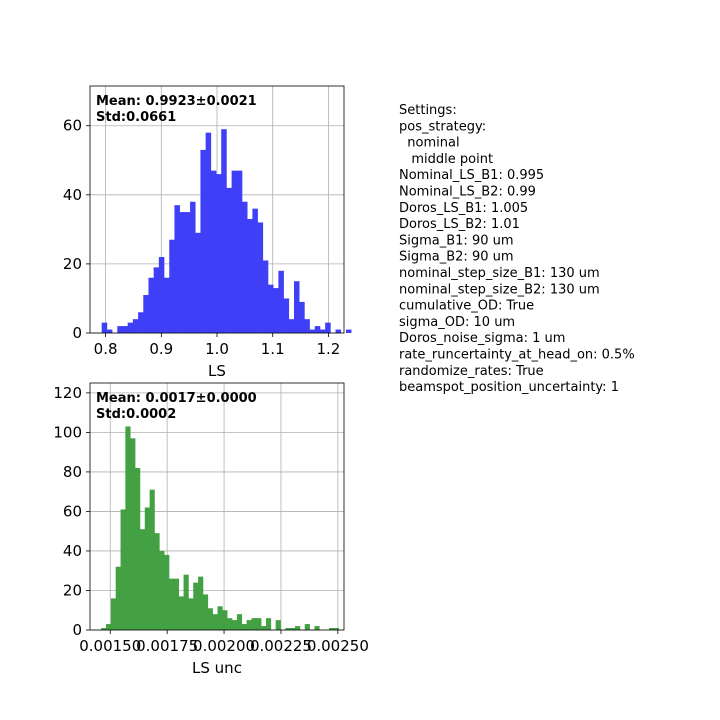 The image size is (720, 720). What do you see at coordinates (72, 264) in the screenshot?
I see `y-tick-label: 20` at bounding box center [72, 264].